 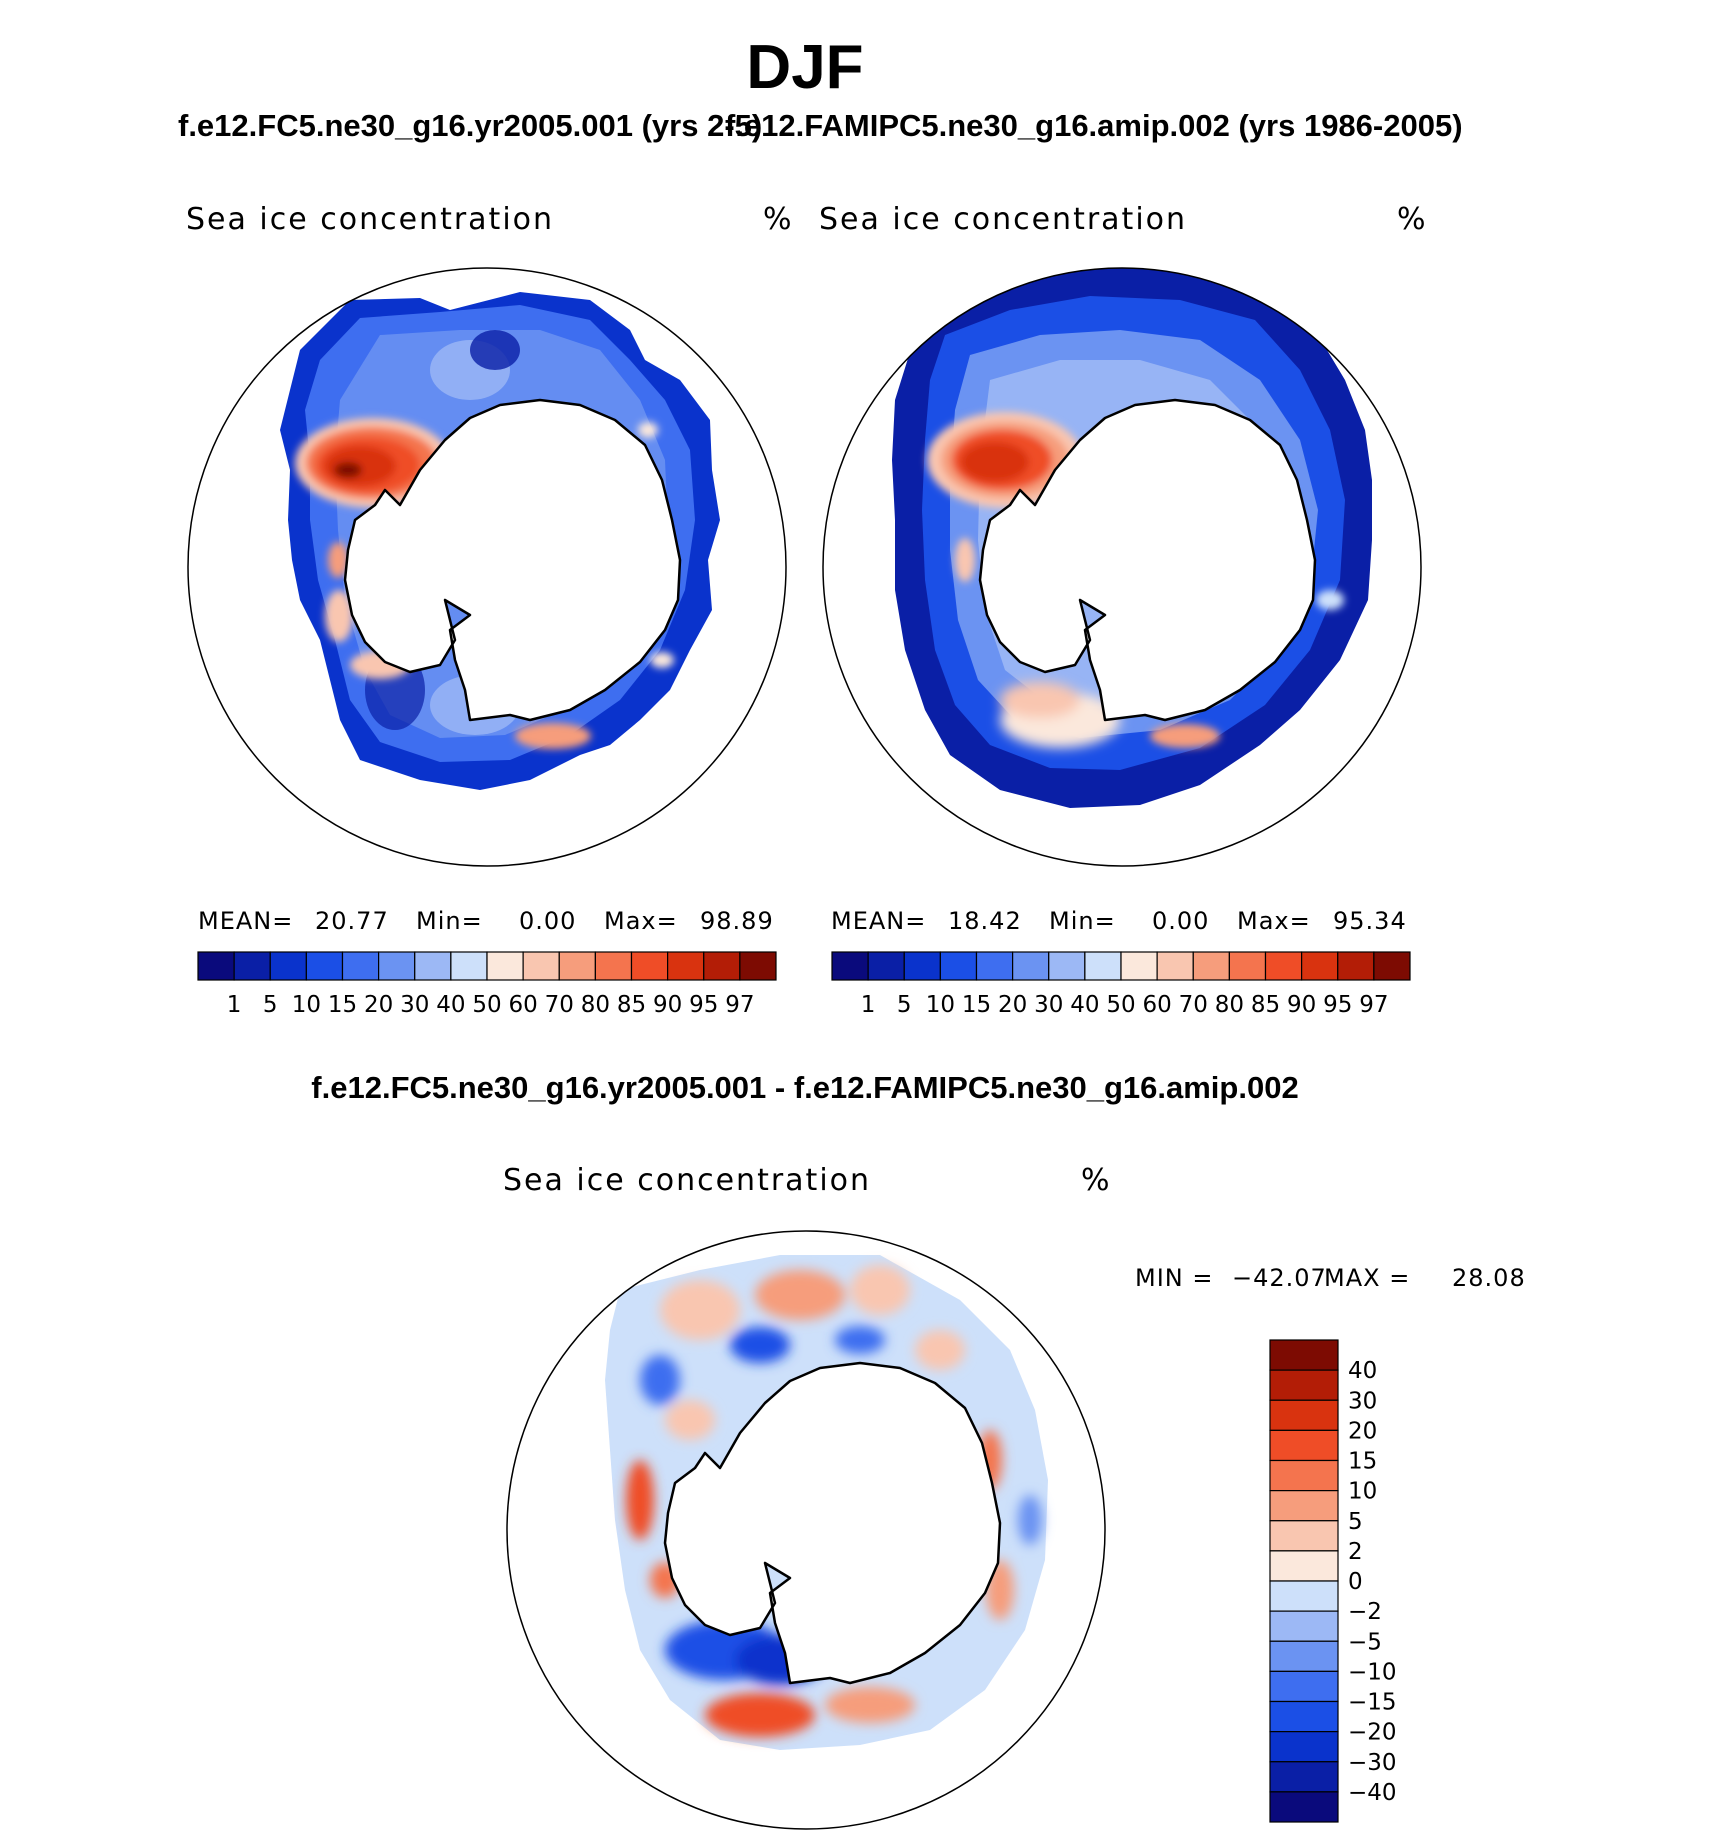 What do you see at coordinates (1082, 921) in the screenshot?
I see `panel2-min-label: Min=` at bounding box center [1082, 921].